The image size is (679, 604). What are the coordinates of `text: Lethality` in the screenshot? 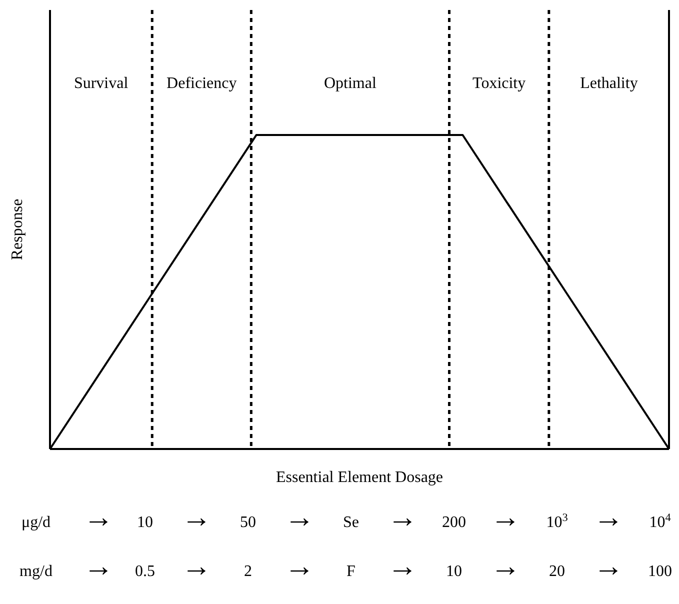 It's located at (609, 83).